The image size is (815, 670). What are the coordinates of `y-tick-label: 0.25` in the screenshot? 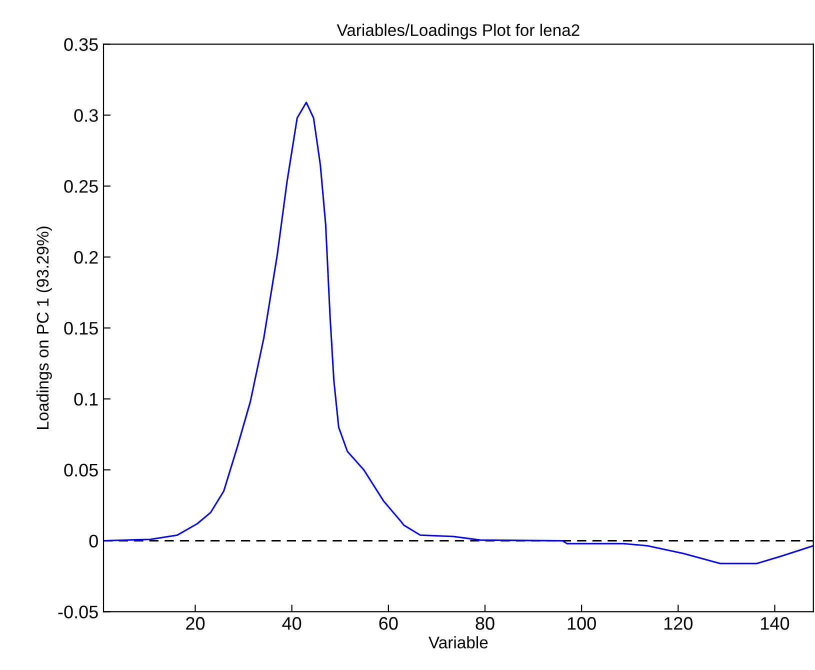 It's located at (81, 186).